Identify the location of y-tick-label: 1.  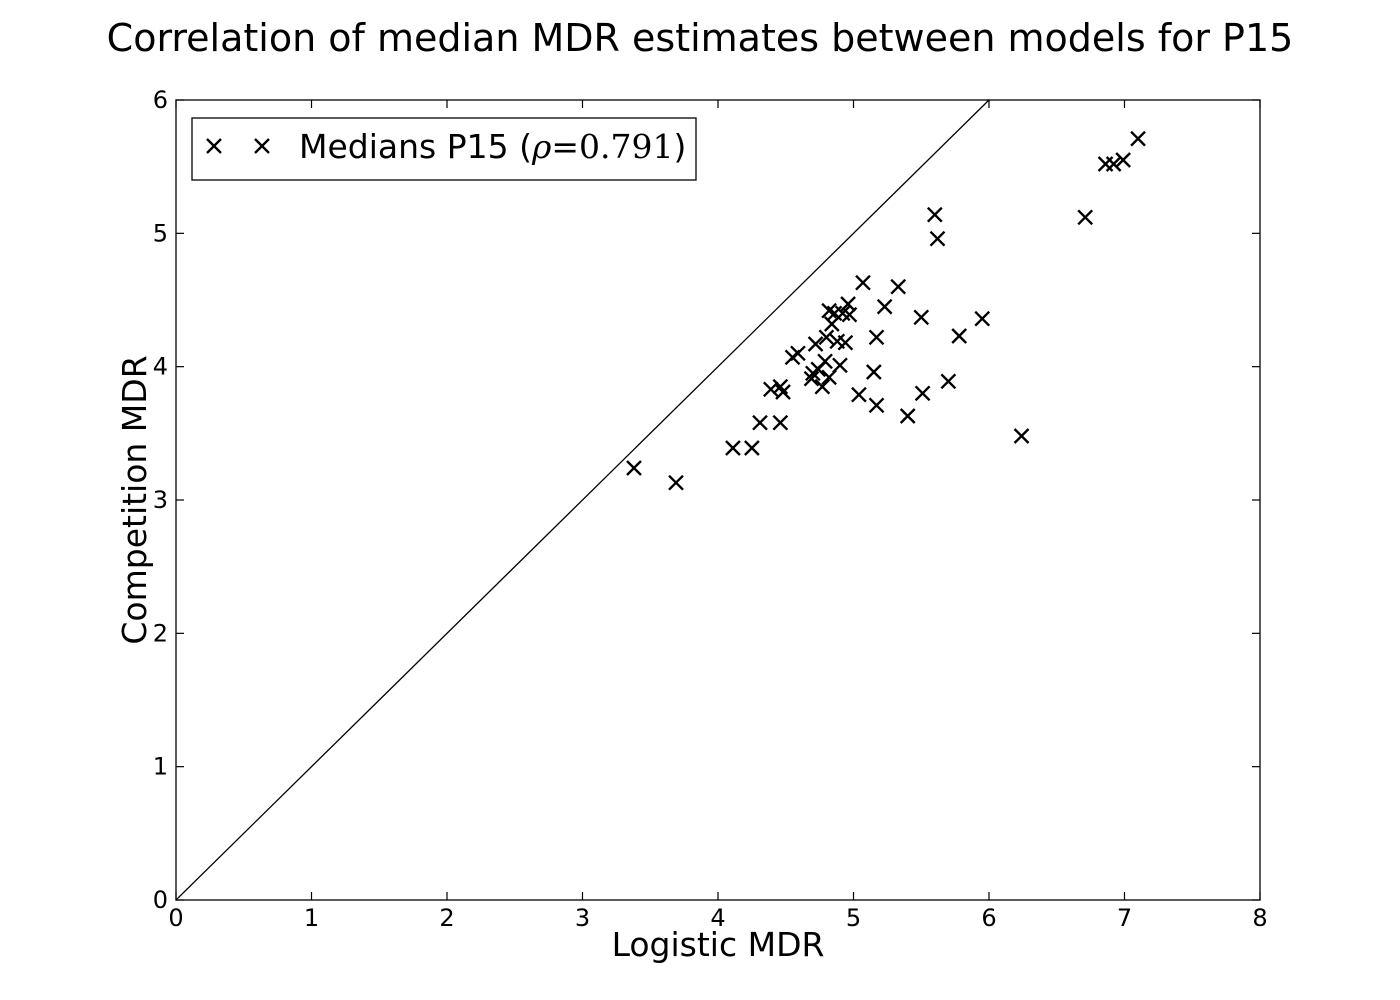
(160, 767).